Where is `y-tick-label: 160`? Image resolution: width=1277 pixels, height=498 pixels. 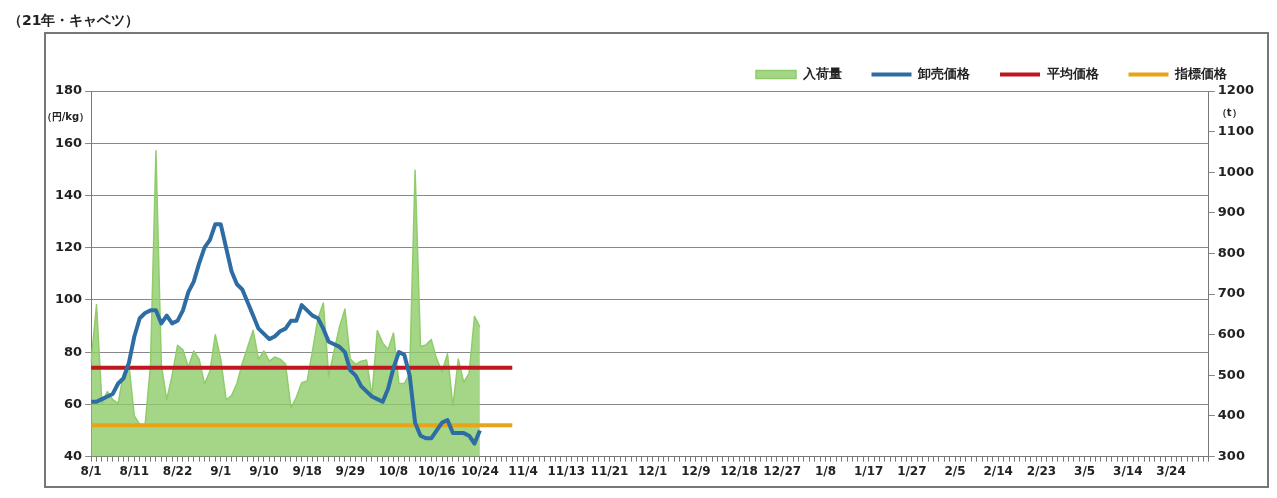
y-tick-label: 160 is located at coordinates (69, 142).